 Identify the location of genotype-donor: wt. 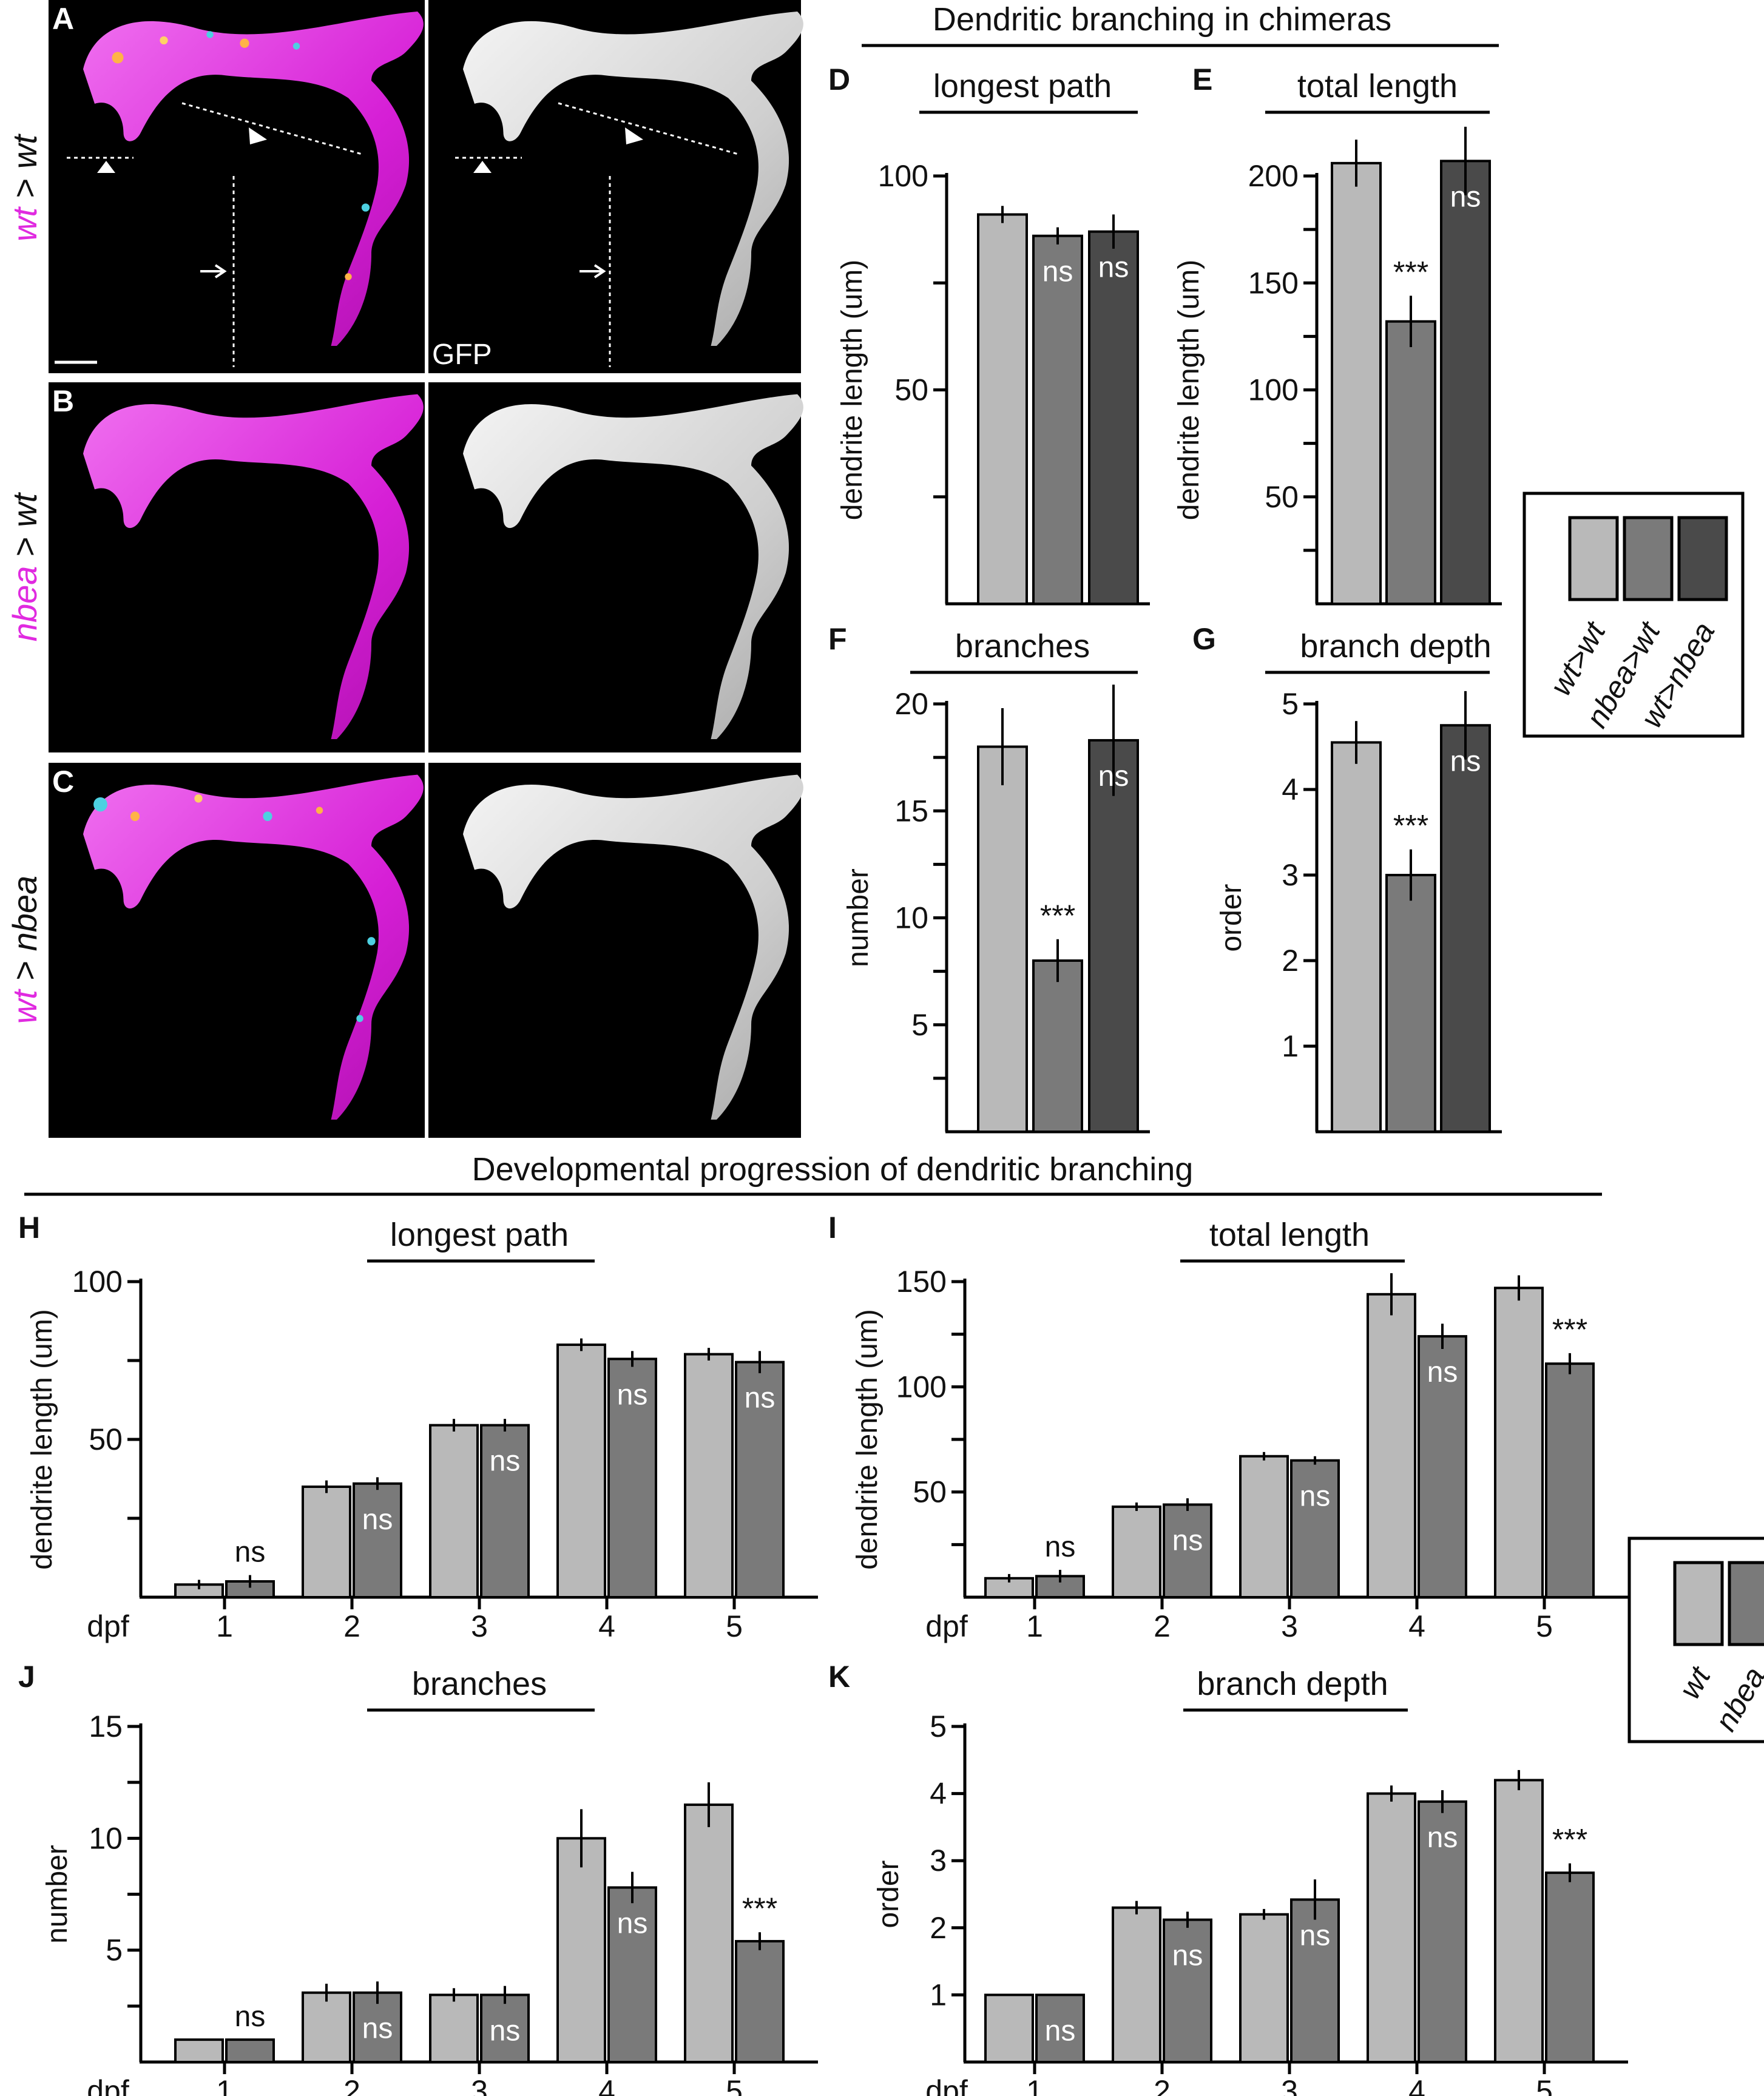
(24, 151).